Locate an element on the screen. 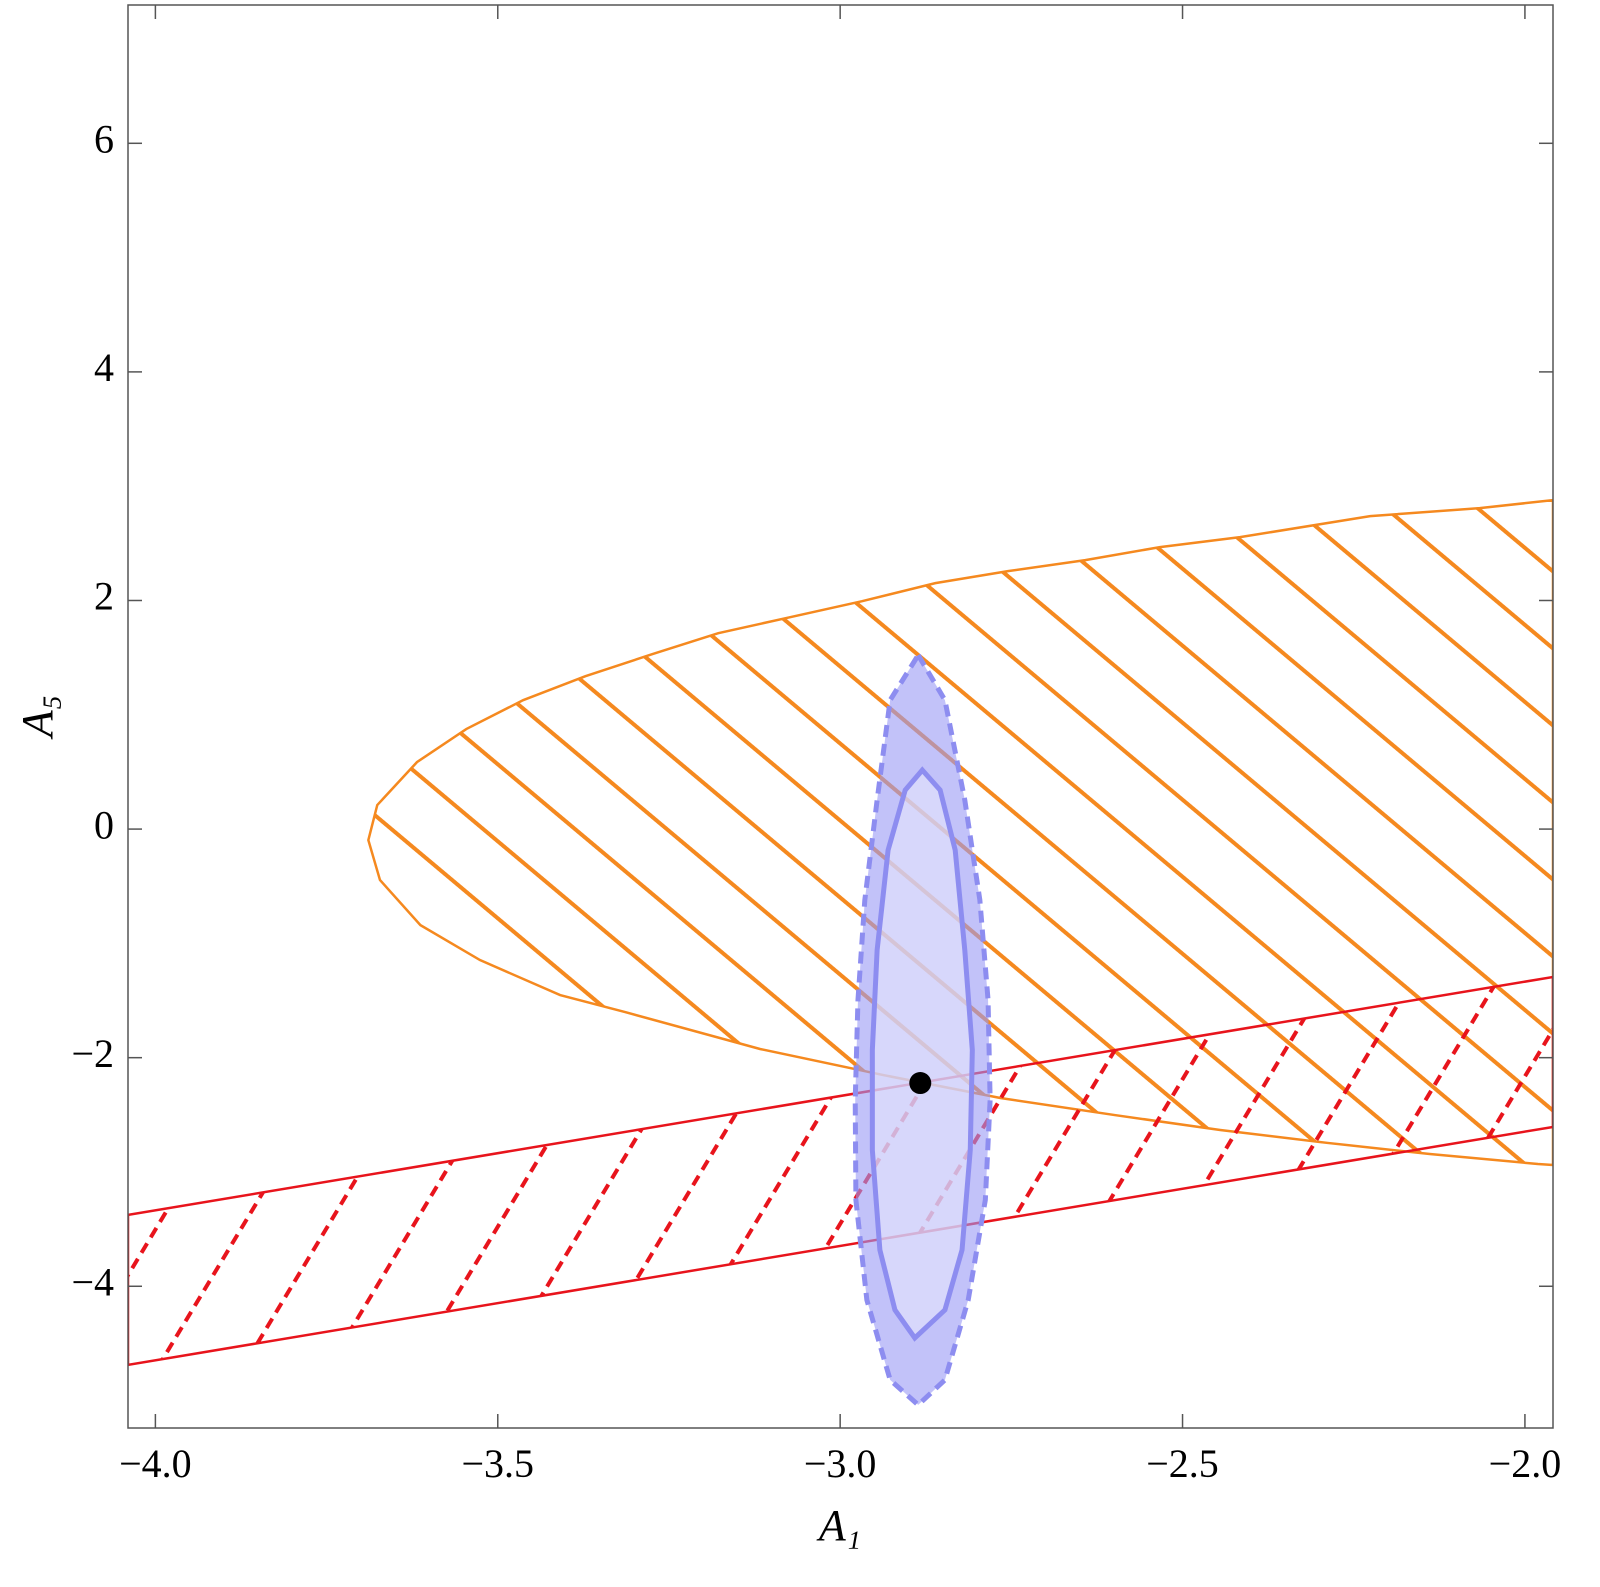 The height and width of the screenshot is (1587, 1600). x-tick-label: −4.0 is located at coordinates (155, 1463).